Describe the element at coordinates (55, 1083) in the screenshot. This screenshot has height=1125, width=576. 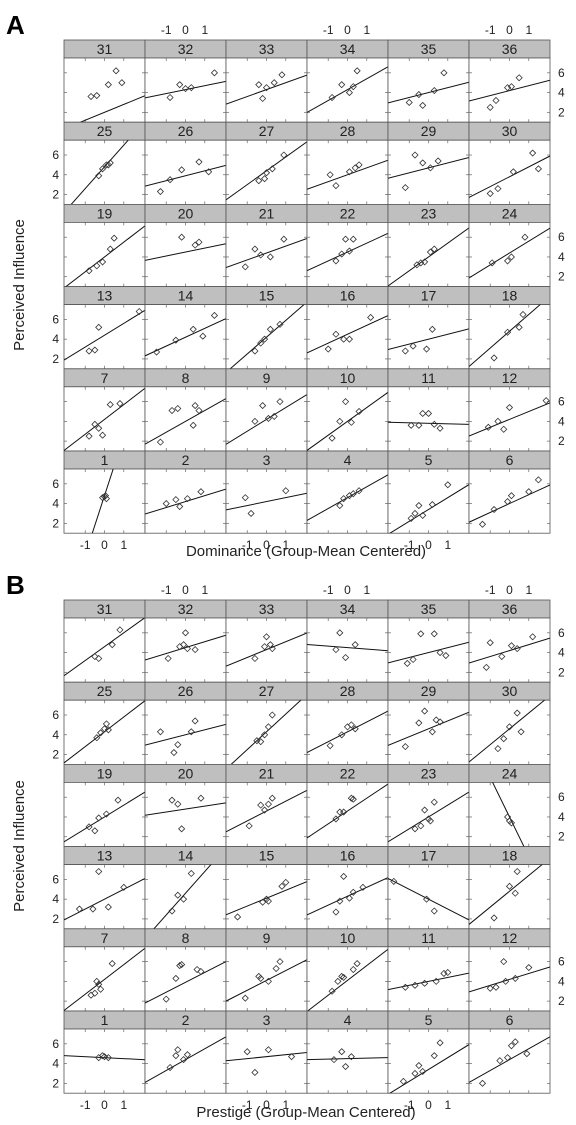
I see `figure-b-y-tick-label: 2` at that location.